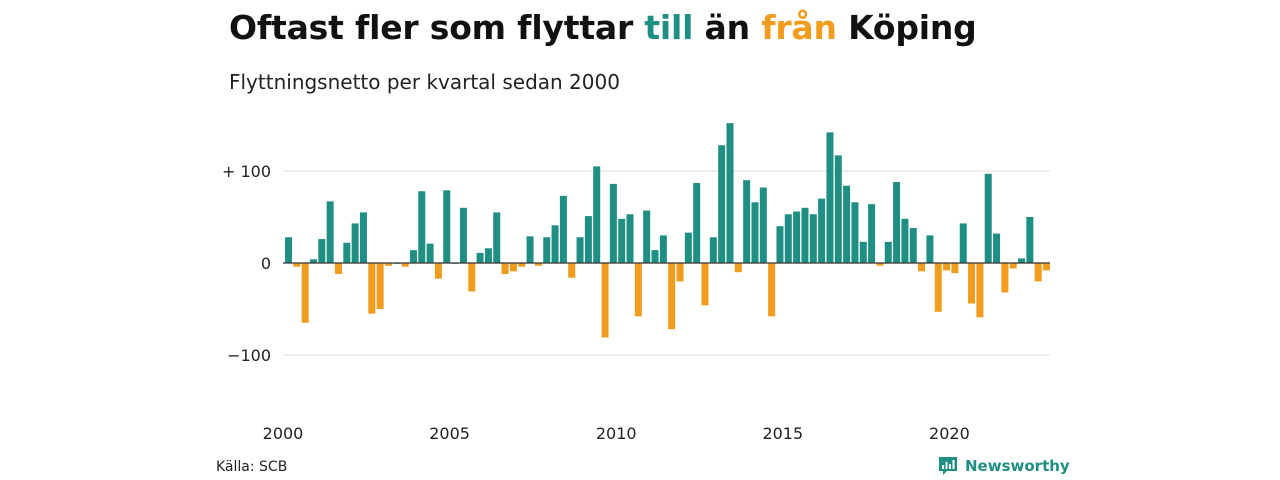 The image size is (1280, 480). What do you see at coordinates (906, 27) in the screenshot?
I see `title-part: Köping` at bounding box center [906, 27].